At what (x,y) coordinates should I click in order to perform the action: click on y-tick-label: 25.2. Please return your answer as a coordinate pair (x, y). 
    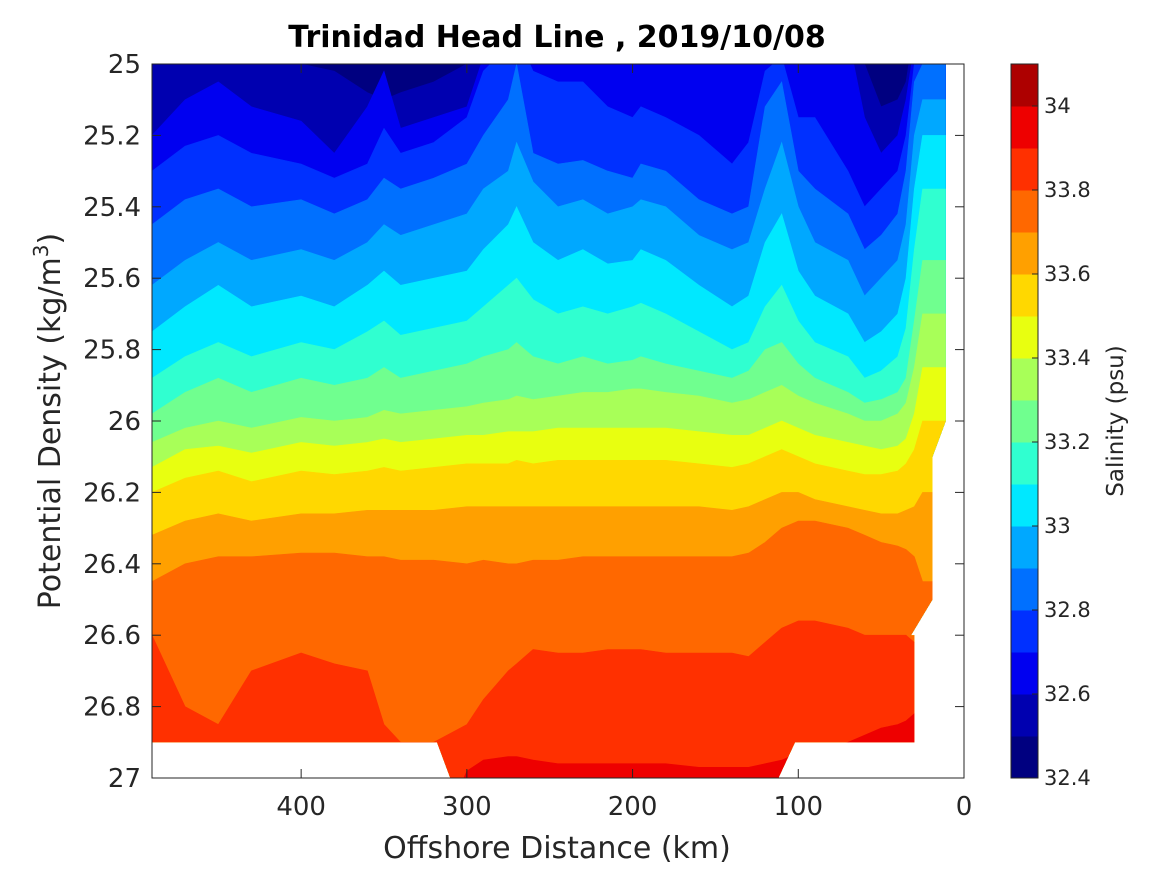
    Looking at the image, I should click on (112, 136).